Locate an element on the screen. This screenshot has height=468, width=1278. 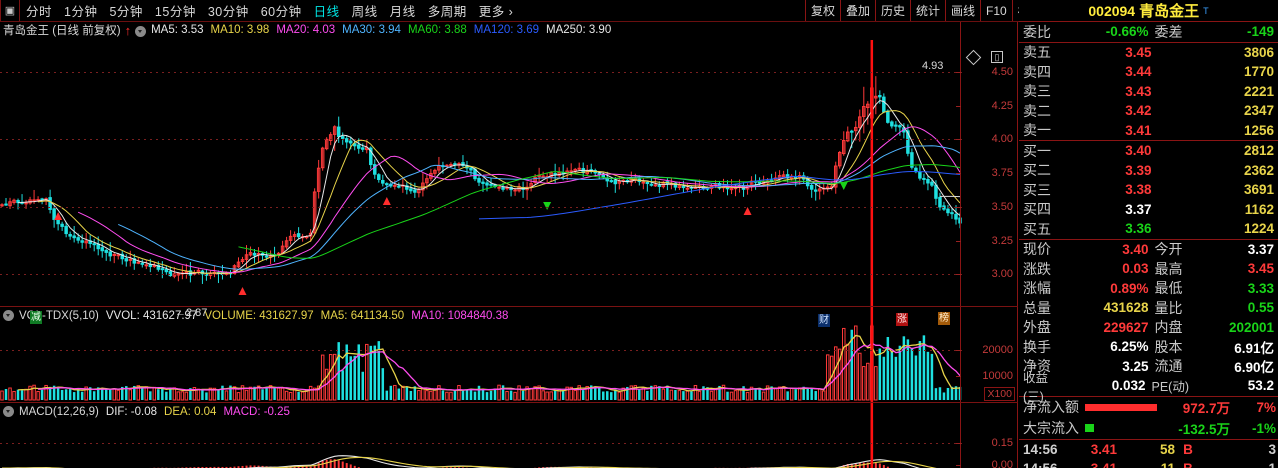
bid-row: 买三 3.38 3691 is located at coordinates (1148, 190).